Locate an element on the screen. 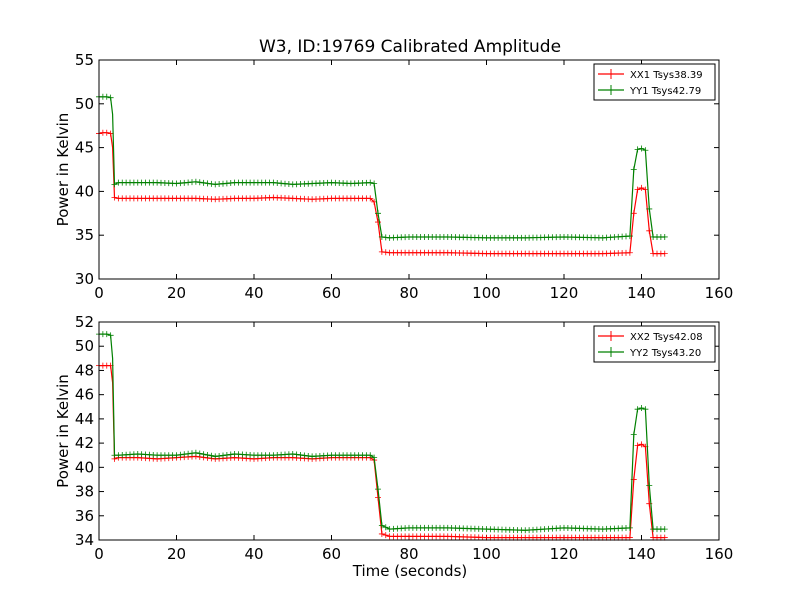 Image resolution: width=800 pixels, height=600 pixels. legend: XX2 Tsys42.08 YY2 Tsys43.20 is located at coordinates (654, 344).